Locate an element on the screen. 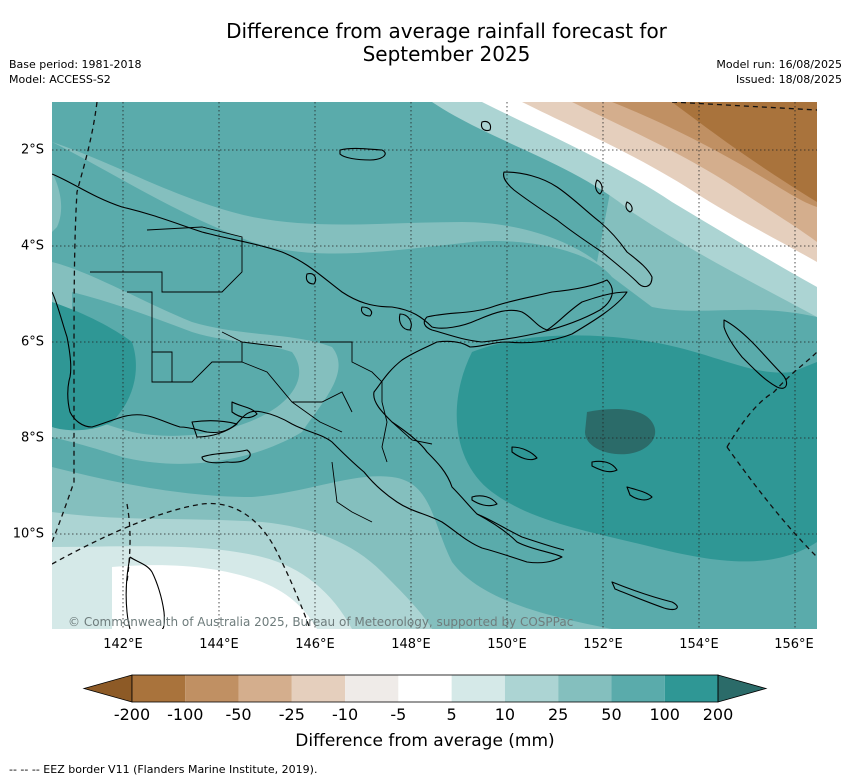 The image size is (850, 781). colorbar-tick-label: -200 is located at coordinates (132, 714).